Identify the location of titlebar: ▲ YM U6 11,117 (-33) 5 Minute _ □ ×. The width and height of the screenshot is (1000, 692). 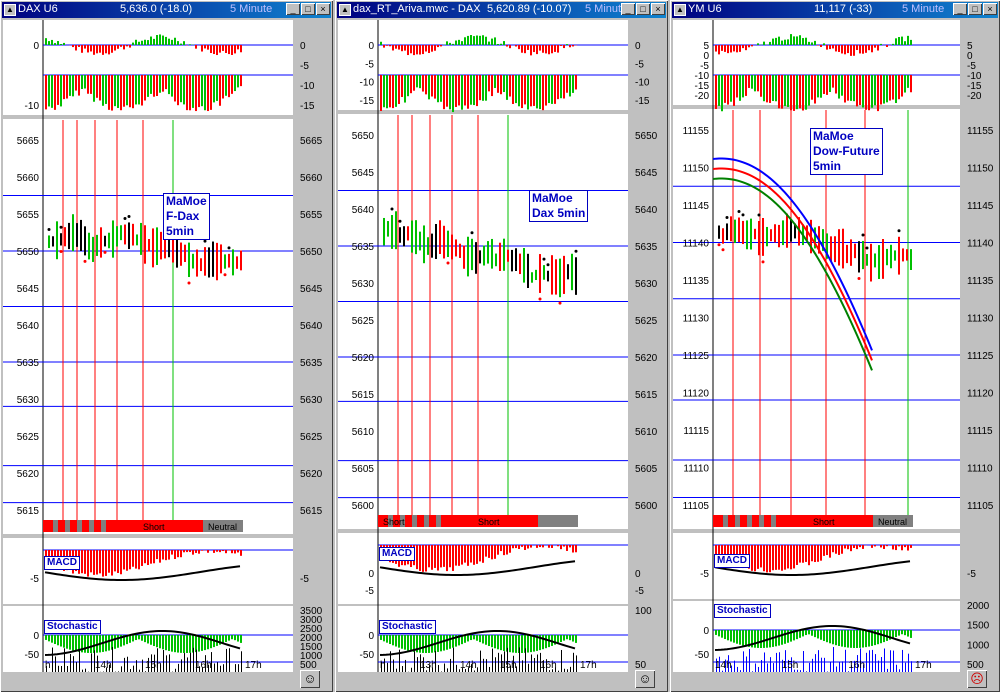
(835, 10).